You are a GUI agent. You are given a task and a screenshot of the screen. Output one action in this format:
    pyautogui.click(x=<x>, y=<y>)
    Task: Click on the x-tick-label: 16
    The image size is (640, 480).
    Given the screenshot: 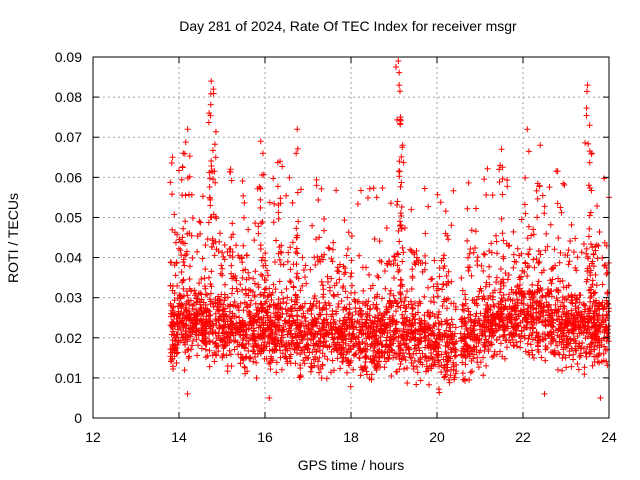 What is the action you would take?
    pyautogui.click(x=265, y=437)
    